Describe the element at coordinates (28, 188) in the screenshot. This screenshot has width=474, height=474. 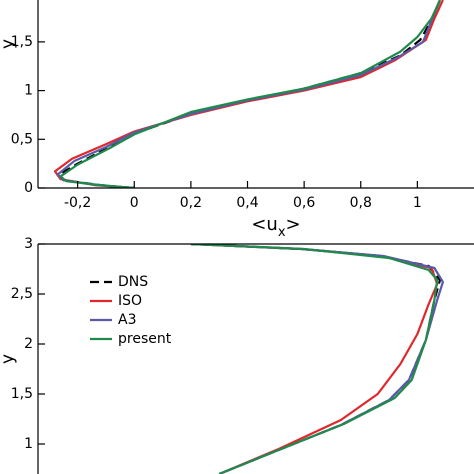
I see `y-tick-label: 0` at that location.